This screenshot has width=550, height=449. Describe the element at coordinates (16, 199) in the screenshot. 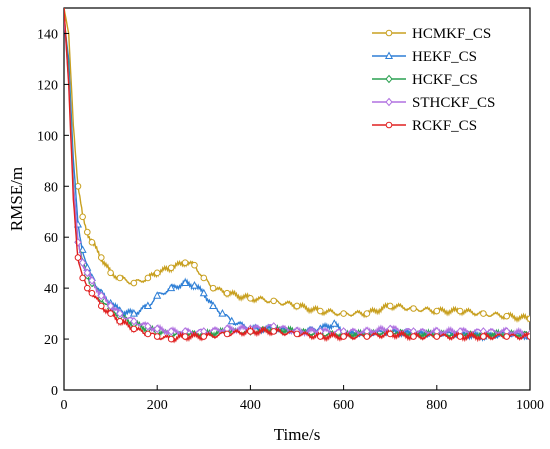

I see `y-axis-label: RMSE/m` at that location.